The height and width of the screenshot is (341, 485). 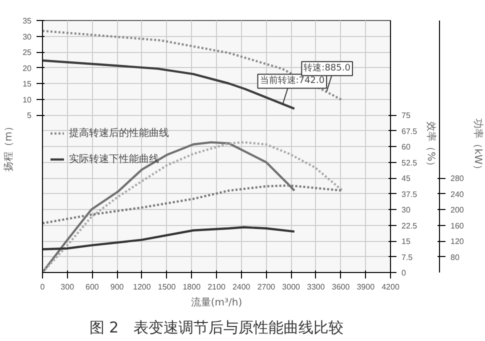 I want to click on x-tick-label: 900, so click(x=117, y=287).